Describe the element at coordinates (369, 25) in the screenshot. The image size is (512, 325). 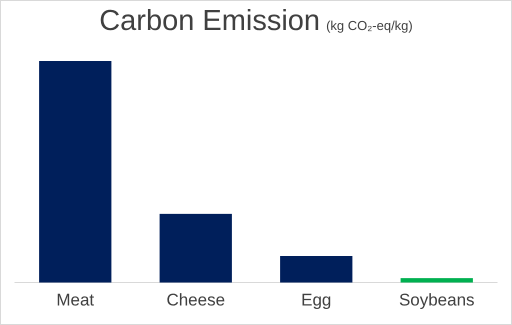
I see `chart-subtitle: (kg CO₂-eq/kg)` at that location.